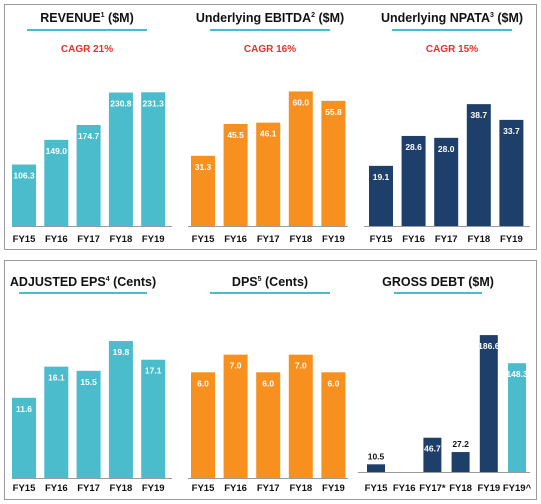  What do you see at coordinates (268, 134) in the screenshot?
I see `data-label: 46.1` at bounding box center [268, 134].